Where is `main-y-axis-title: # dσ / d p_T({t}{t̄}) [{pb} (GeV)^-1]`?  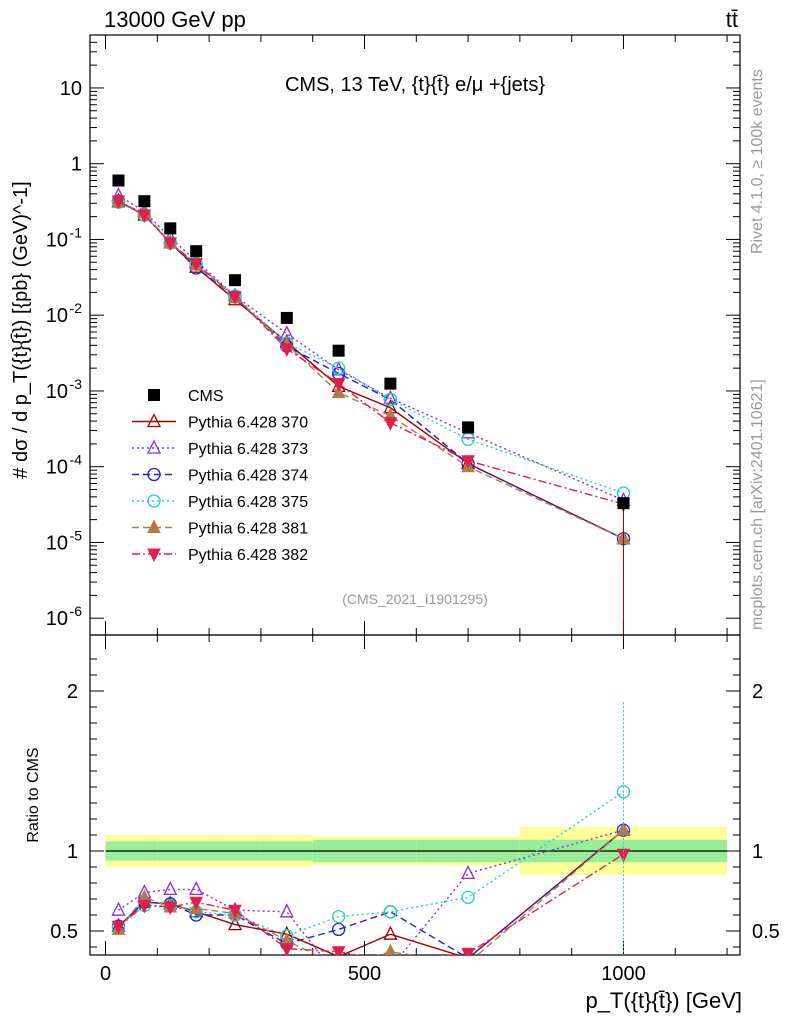 main-y-axis-title: # dσ / d p_T({t}{t̄}) [{pb} (GeV)^-1] is located at coordinates (21, 329).